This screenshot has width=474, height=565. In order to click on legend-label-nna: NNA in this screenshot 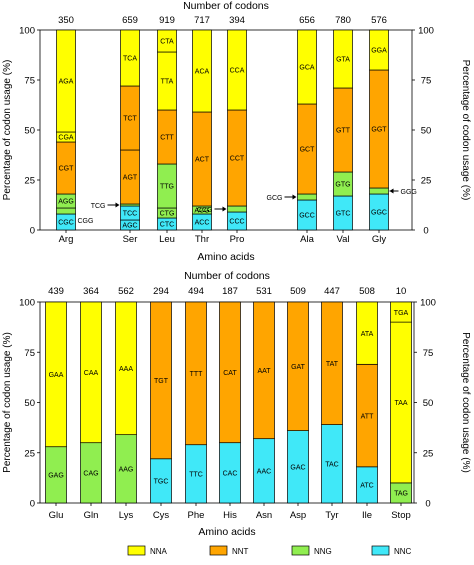, I will do `click(159, 551)`.